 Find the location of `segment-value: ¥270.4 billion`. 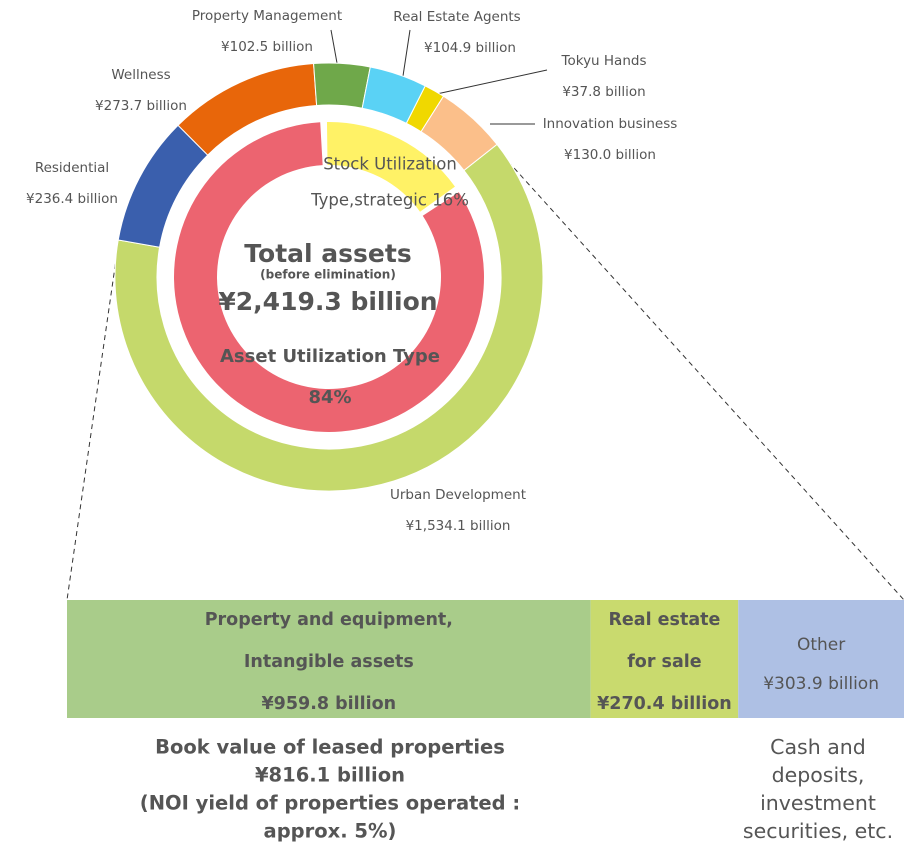

segment-value: ¥270.4 billion is located at coordinates (664, 704).